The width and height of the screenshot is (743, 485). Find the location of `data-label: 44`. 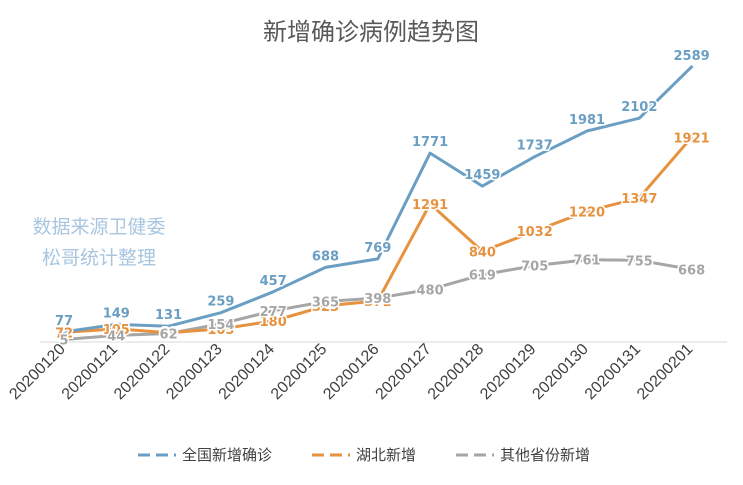

data-label: 44 is located at coordinates (116, 336).